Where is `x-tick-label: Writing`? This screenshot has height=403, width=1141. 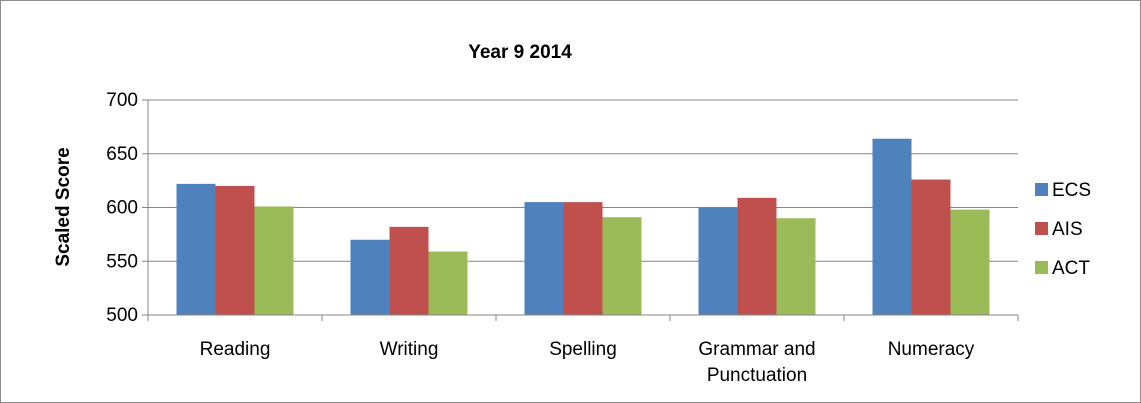
x-tick-label: Writing is located at coordinates (409, 349).